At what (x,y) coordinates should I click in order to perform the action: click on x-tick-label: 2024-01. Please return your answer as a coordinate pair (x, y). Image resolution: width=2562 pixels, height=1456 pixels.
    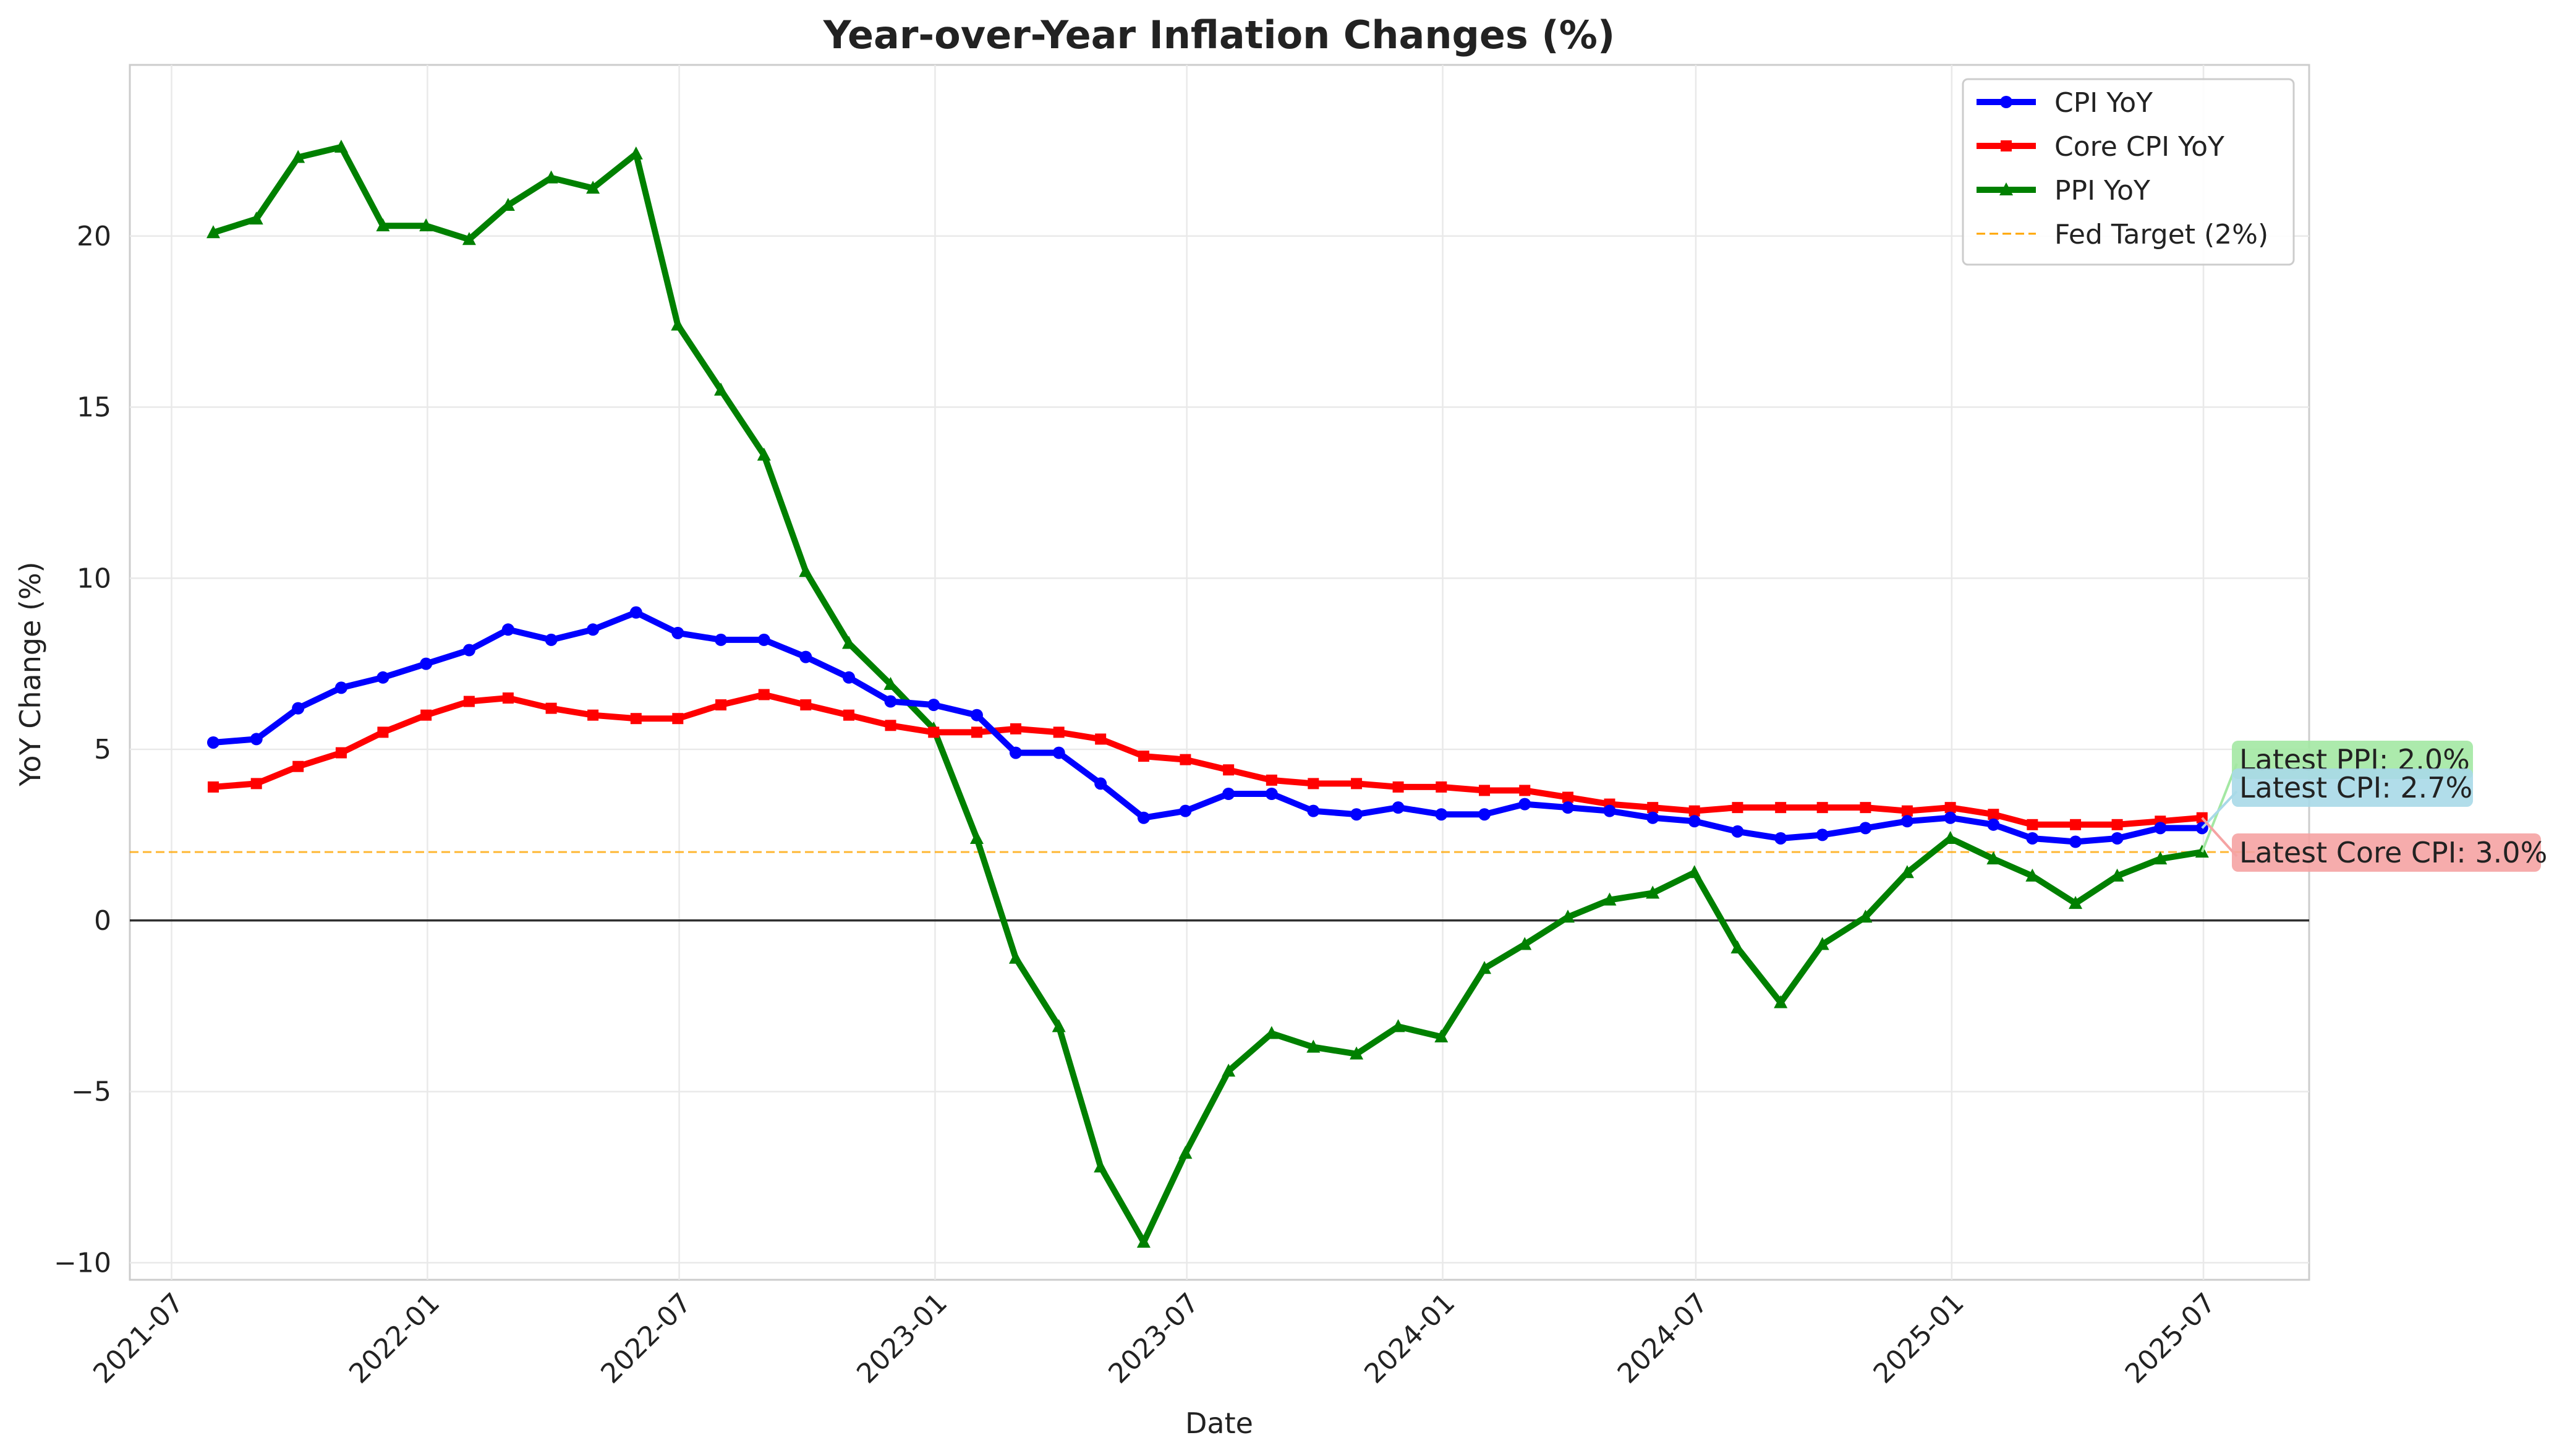
    Looking at the image, I should click on (1409, 1338).